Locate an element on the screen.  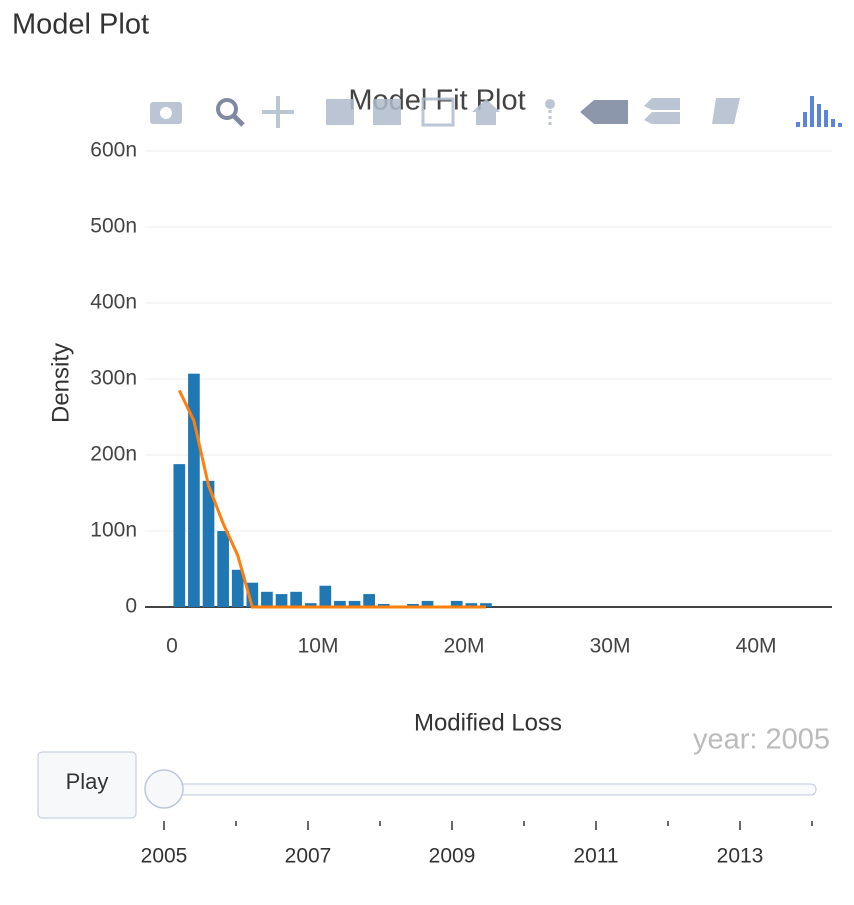
edit-button is located at coordinates (726, 111).